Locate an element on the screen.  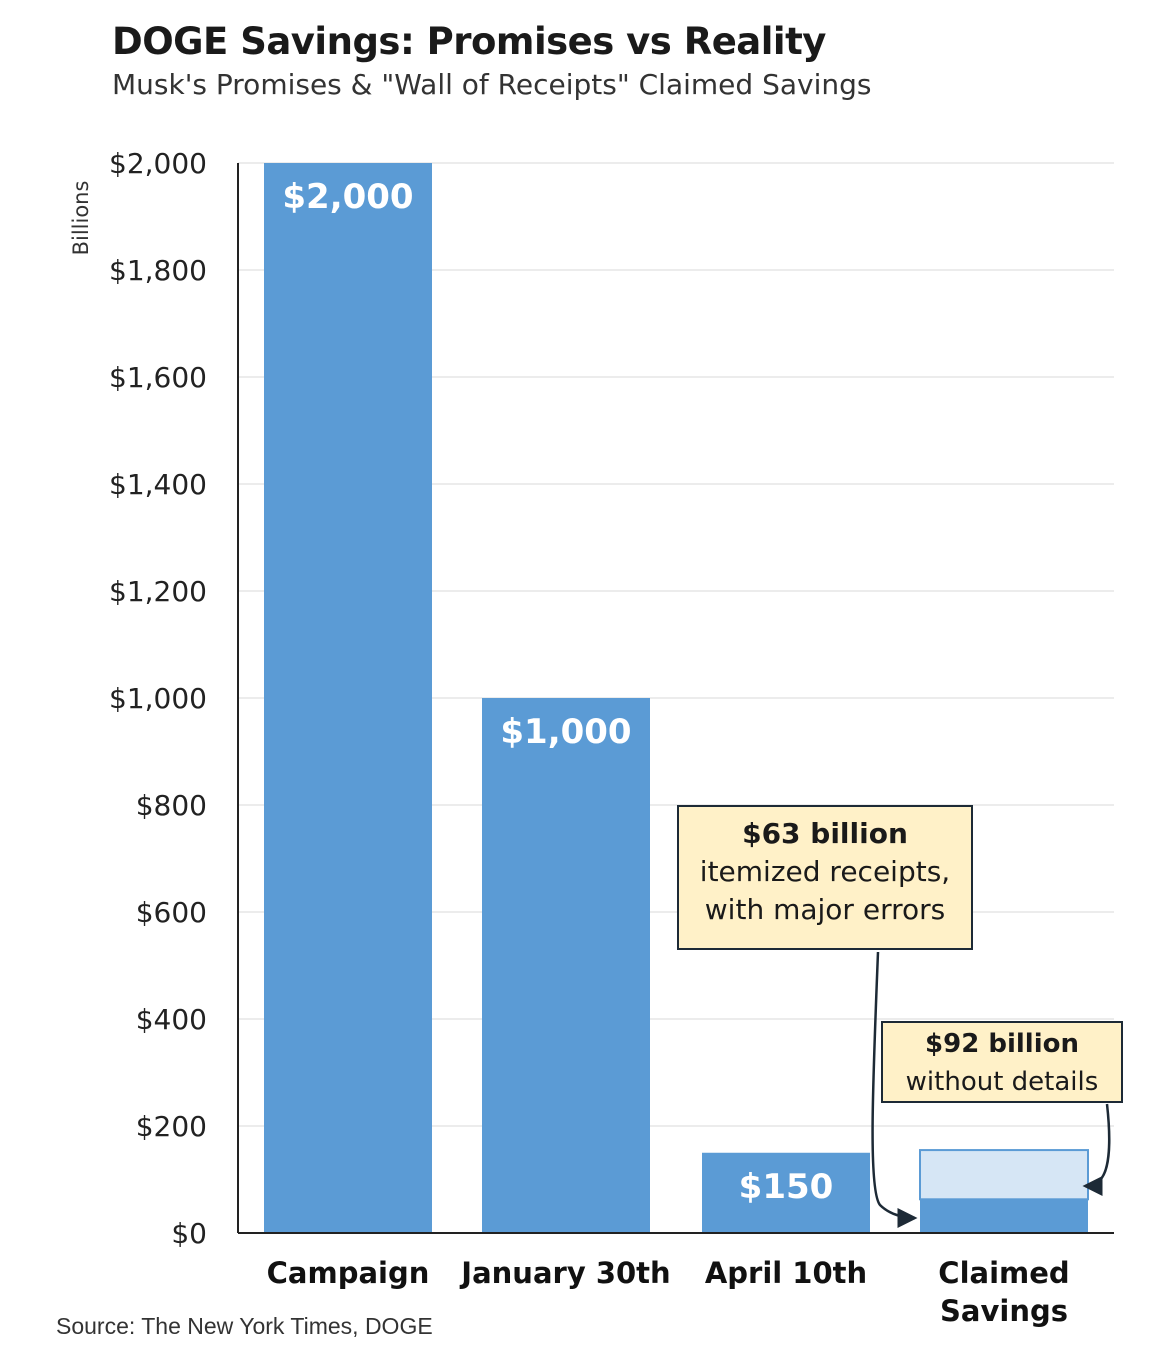
bar-data-label: $1,000 is located at coordinates (565, 732).